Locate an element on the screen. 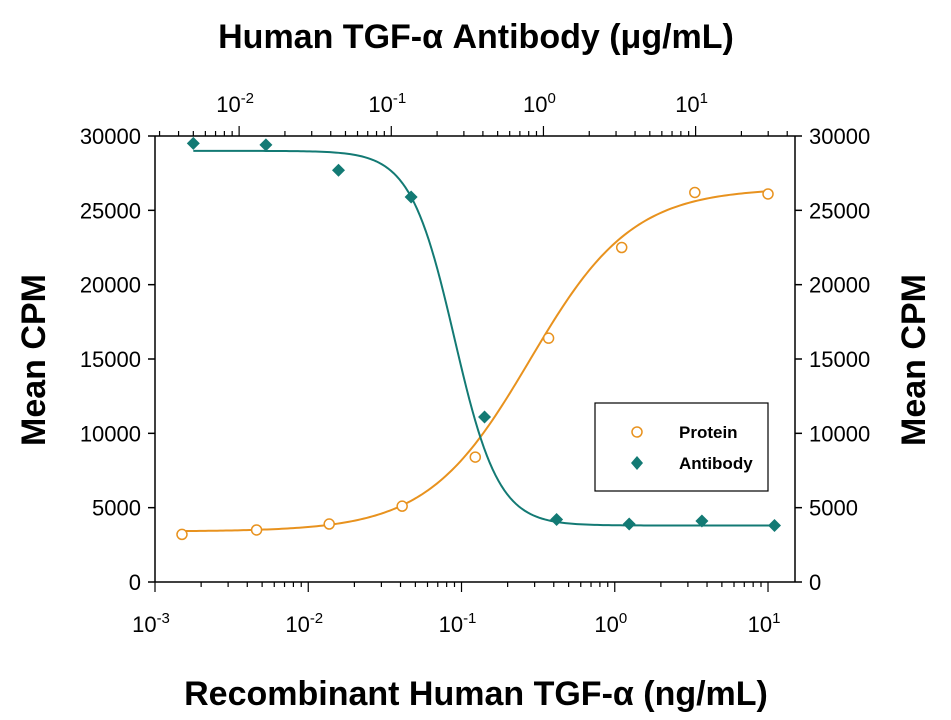 Image resolution: width=951 pixels, height=720 pixels. y-tick-label-right: 15000 is located at coordinates (839, 359).